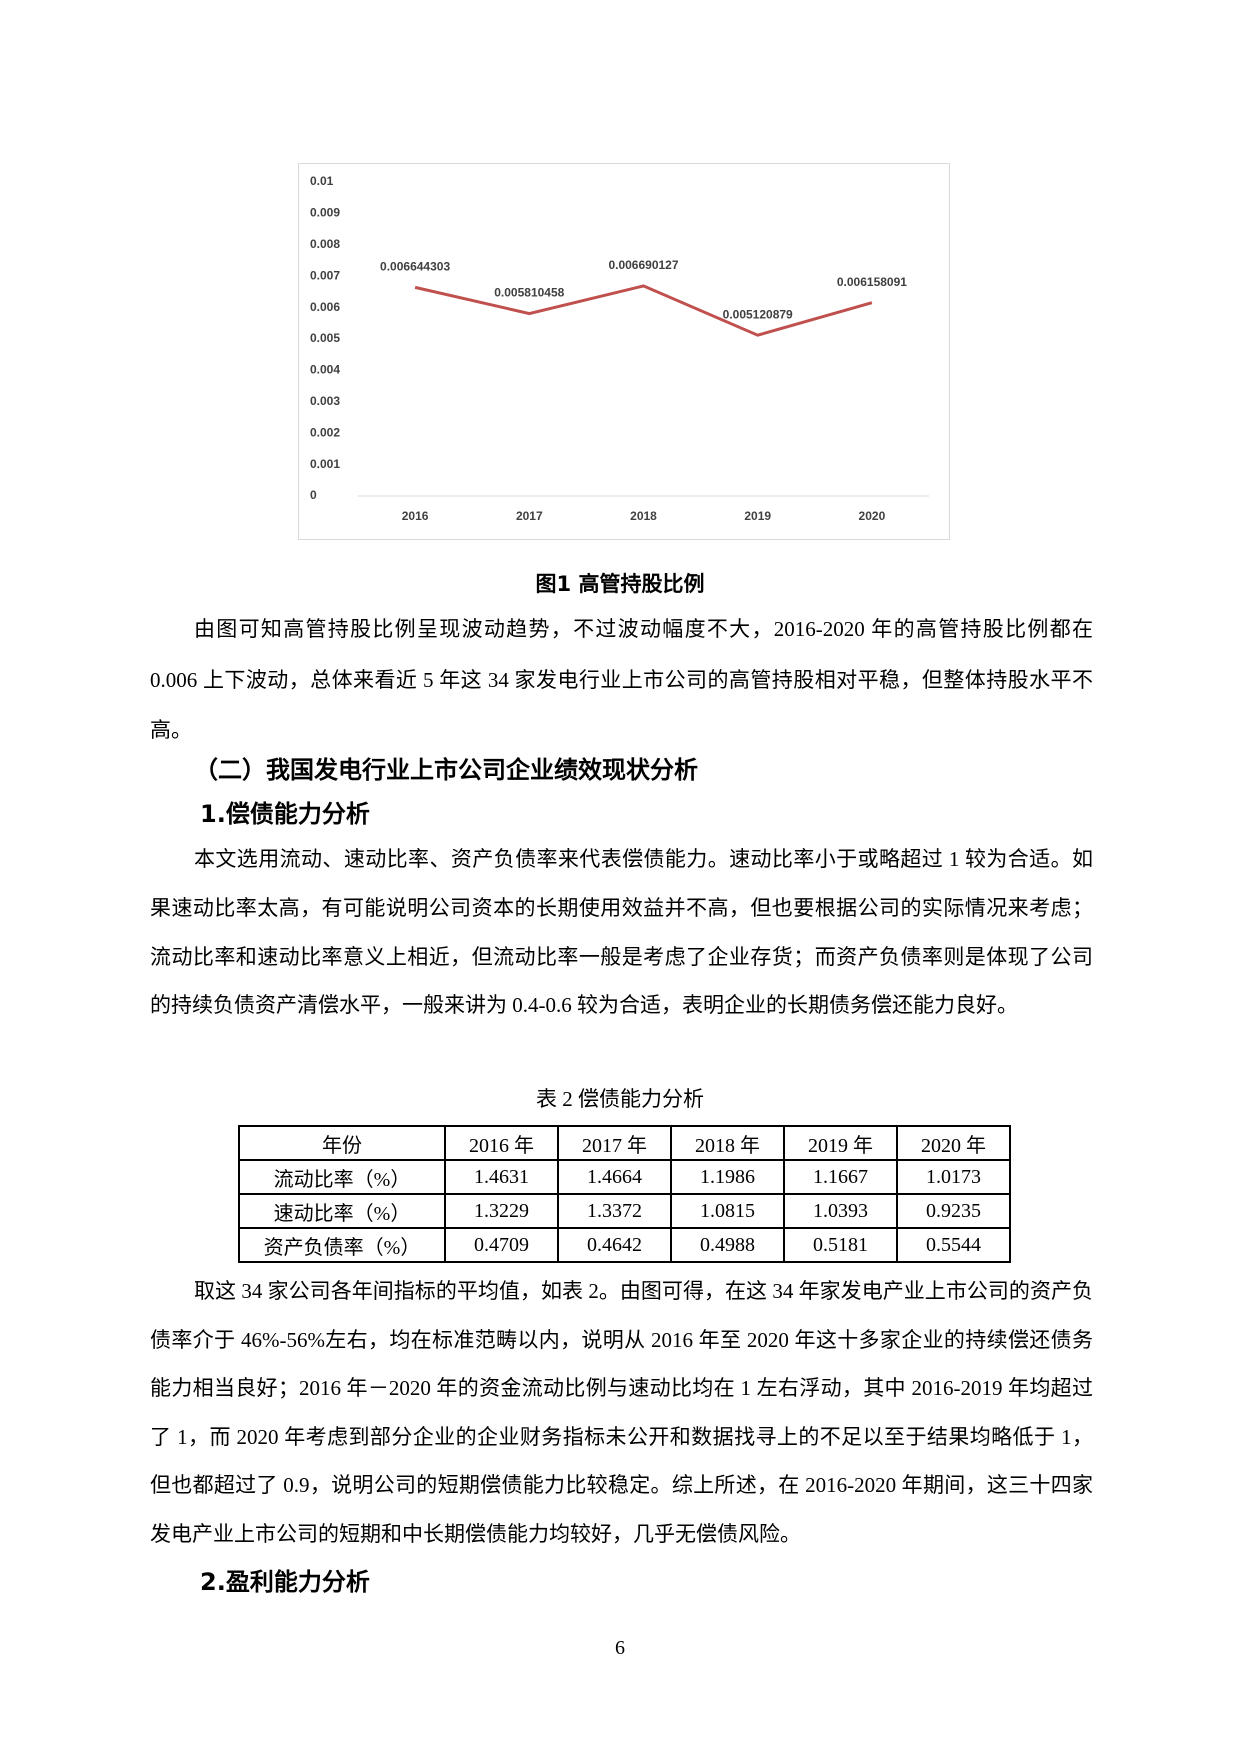 This screenshot has width=1240, height=1754. Describe the element at coordinates (643, 516) in the screenshot. I see `x-tick-label: 2018` at that location.